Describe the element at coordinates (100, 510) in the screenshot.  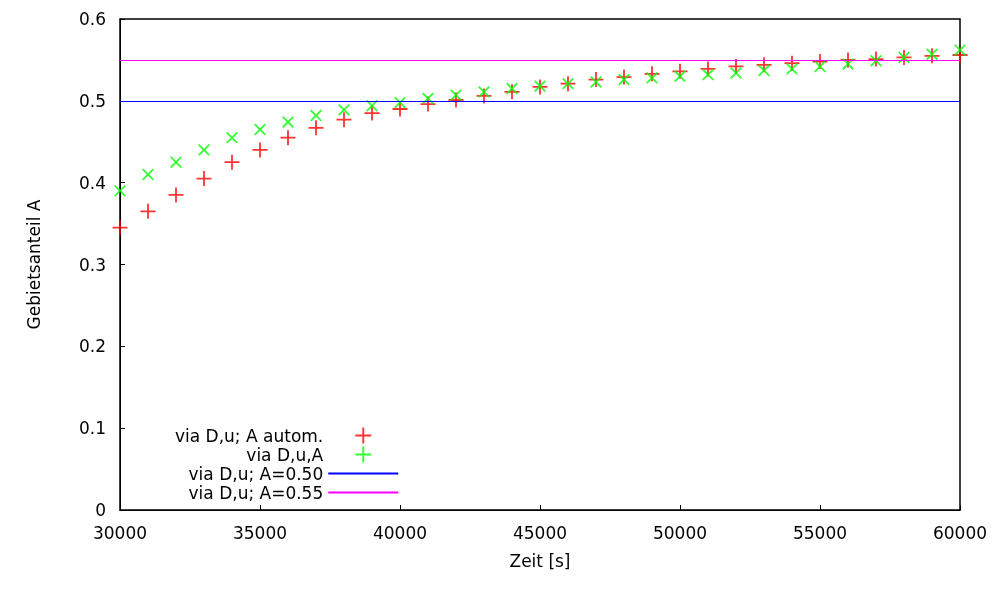
I see `y-tick-label: 0` at that location.